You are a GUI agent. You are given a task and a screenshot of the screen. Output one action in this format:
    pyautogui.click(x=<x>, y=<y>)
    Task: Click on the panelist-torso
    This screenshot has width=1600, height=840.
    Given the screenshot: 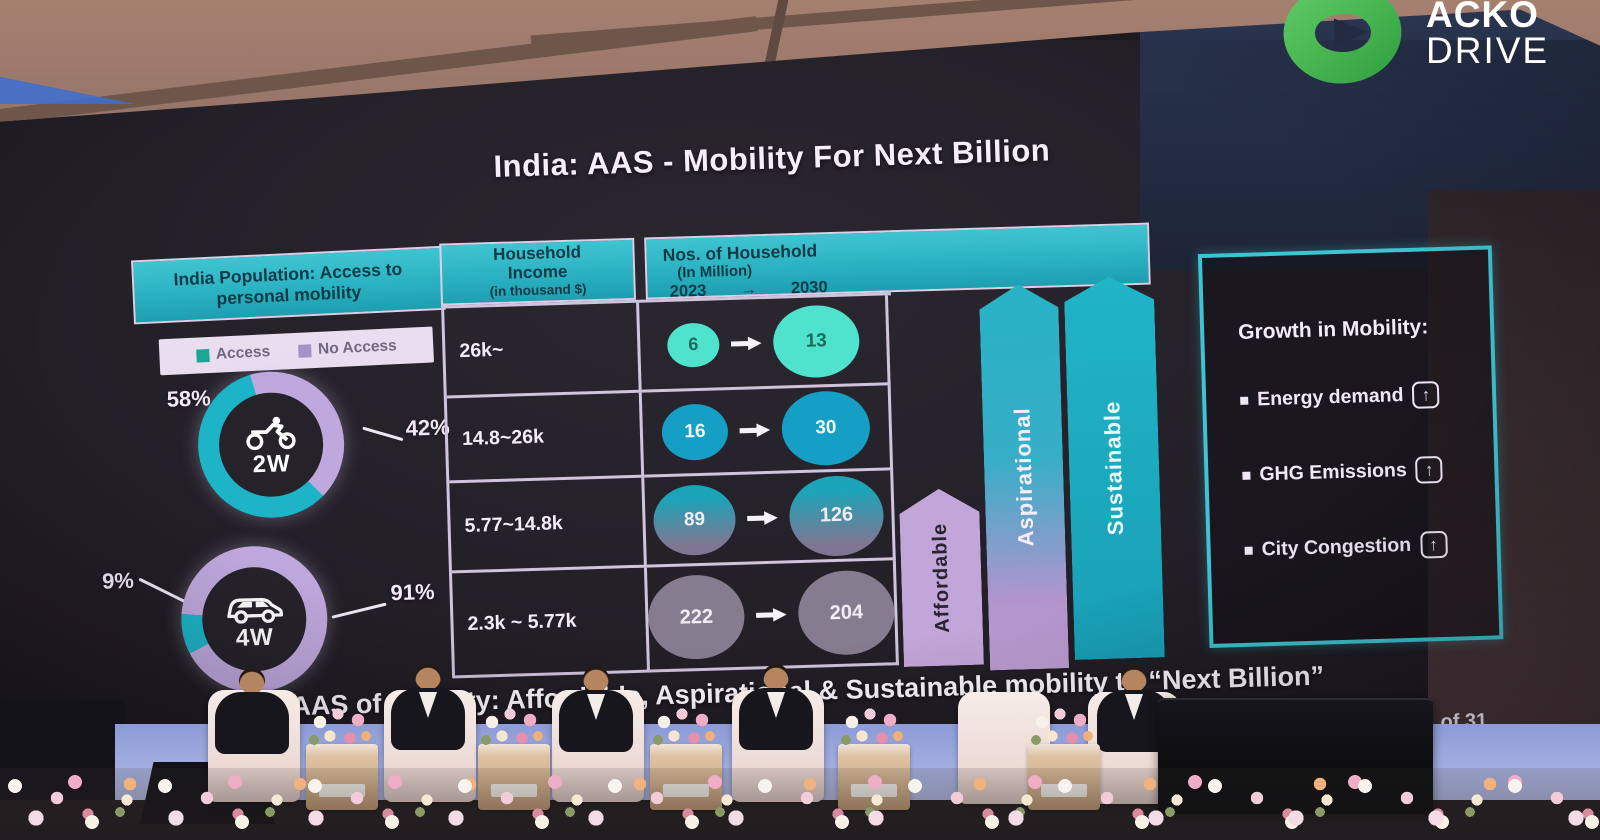 What is the action you would take?
    pyautogui.click(x=252, y=723)
    